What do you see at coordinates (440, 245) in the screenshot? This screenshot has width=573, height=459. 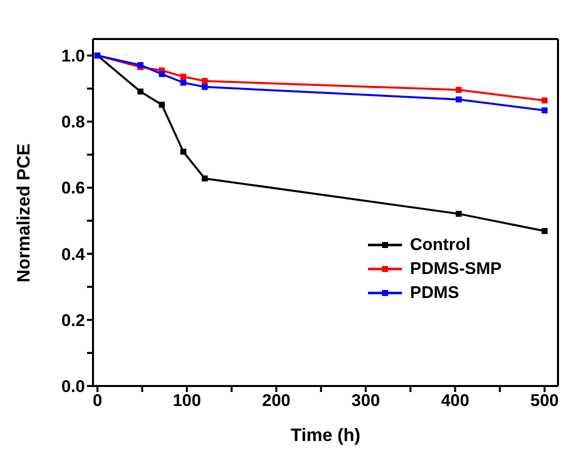 I see `legend-label: Control` at bounding box center [440, 245].